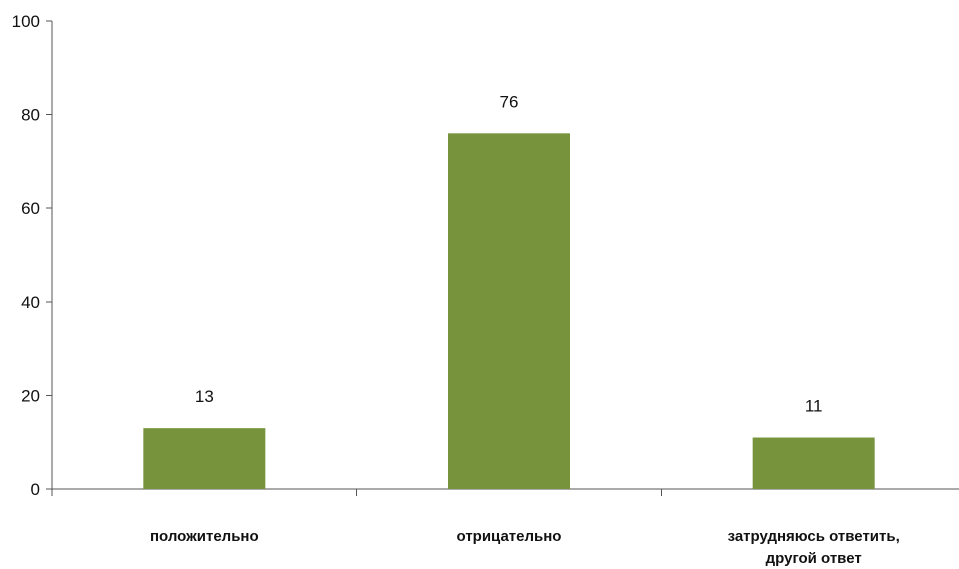 The width and height of the screenshot is (959, 569). I want to click on y-tick-label: 100, so click(26, 21).